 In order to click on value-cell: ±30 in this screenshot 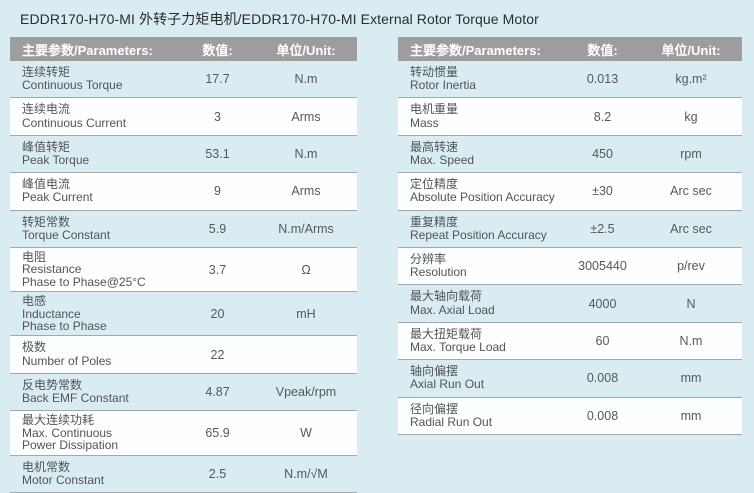, I will do `click(602, 191)`.